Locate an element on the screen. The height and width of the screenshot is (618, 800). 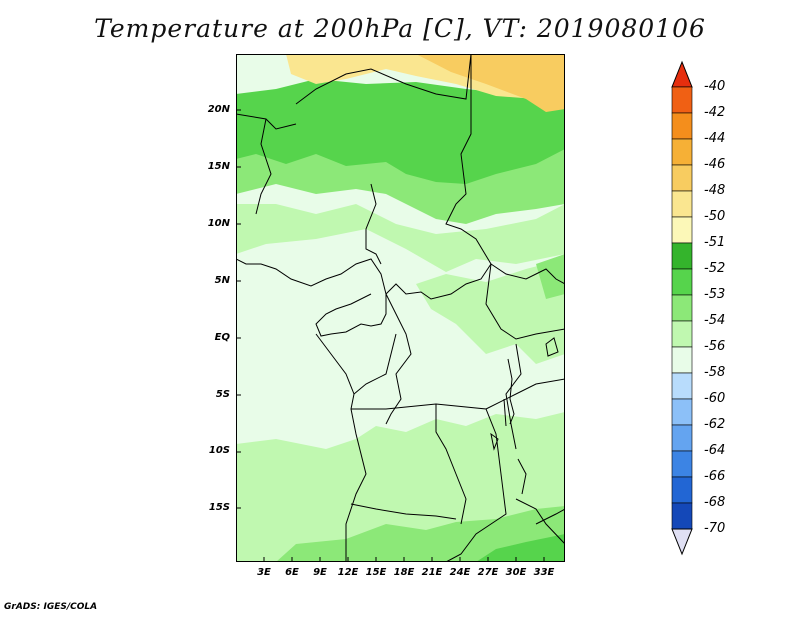
colorbar-top-arrow is located at coordinates (682, 74).